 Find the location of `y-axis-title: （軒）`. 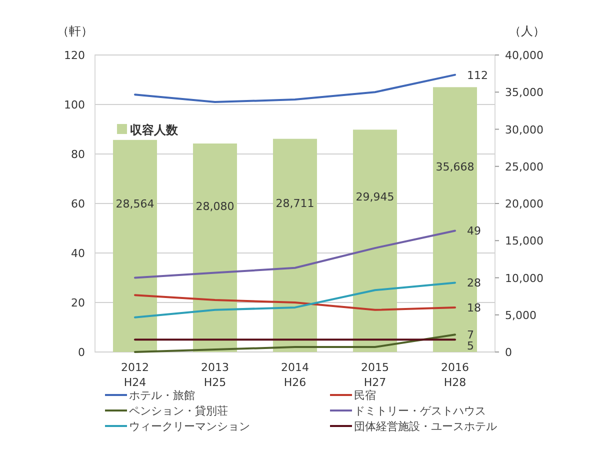

y-axis-title: （軒） is located at coordinates (75, 31).